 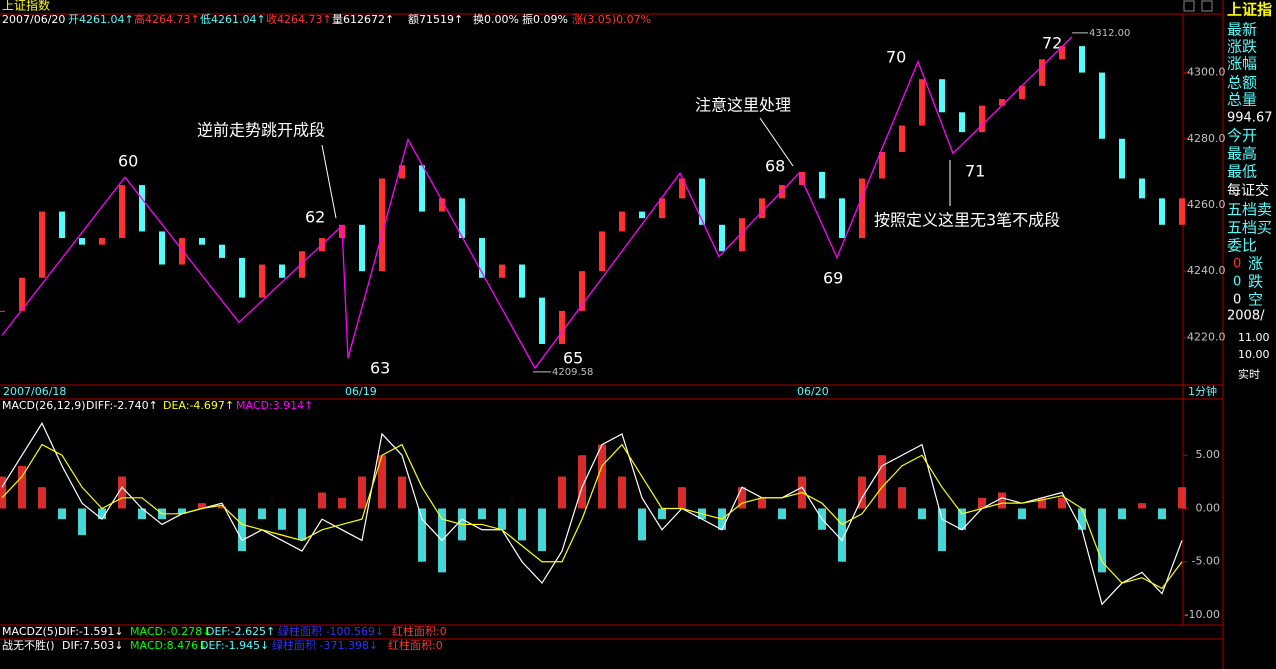 I want to click on y-tick-label: 4280.0, so click(x=1206, y=138).